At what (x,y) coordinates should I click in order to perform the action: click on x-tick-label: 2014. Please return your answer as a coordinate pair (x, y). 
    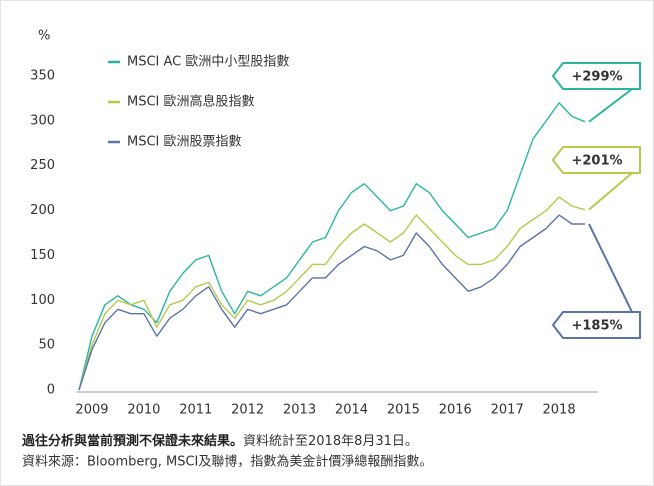
    Looking at the image, I should click on (351, 410).